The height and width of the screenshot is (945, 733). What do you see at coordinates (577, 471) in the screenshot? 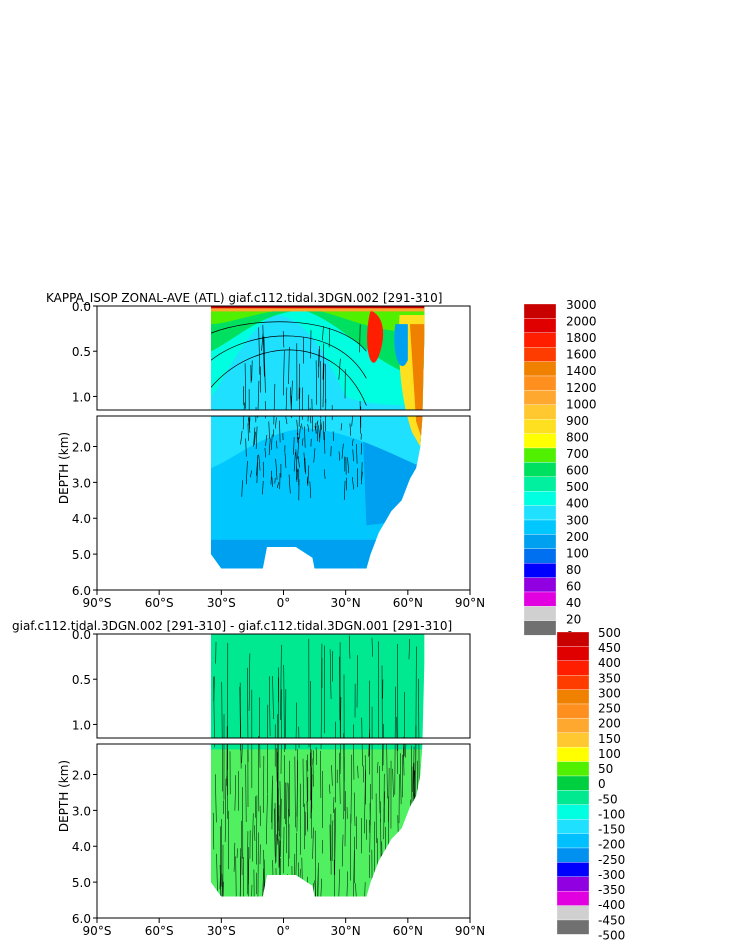
I see `colorbar-label: 600` at bounding box center [577, 471].